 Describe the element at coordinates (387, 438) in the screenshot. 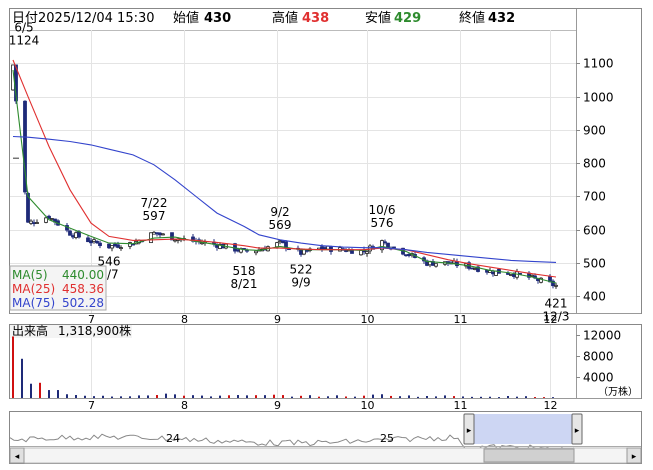

I see `navigator-year-label: 25` at that location.